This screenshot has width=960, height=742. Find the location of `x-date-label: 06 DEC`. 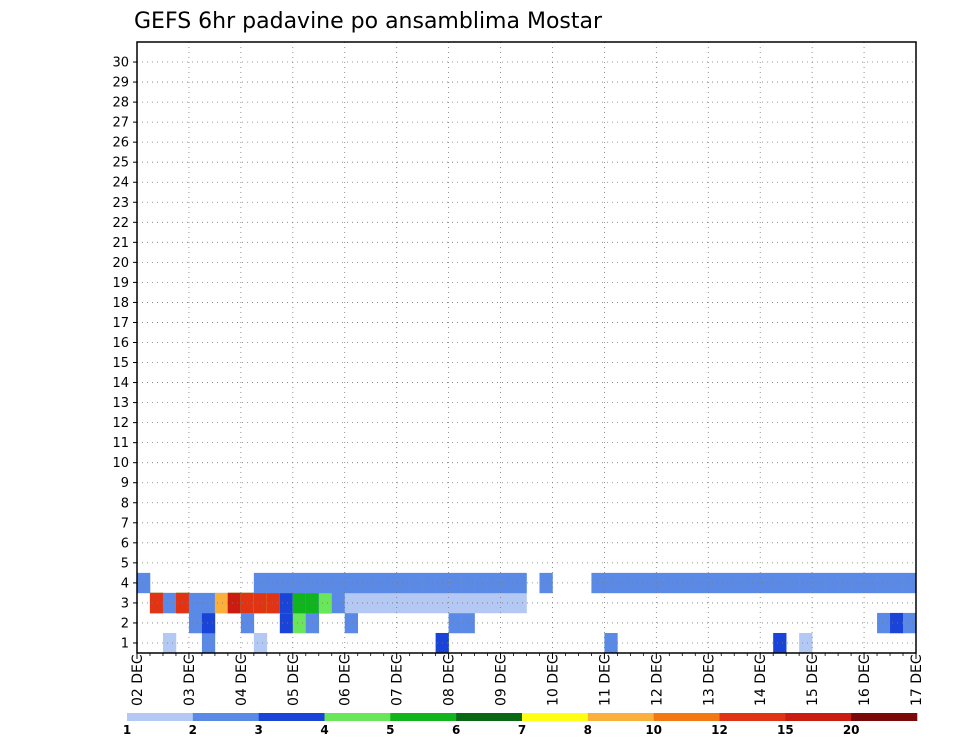

x-date-label: 06 DEC is located at coordinates (346, 680).